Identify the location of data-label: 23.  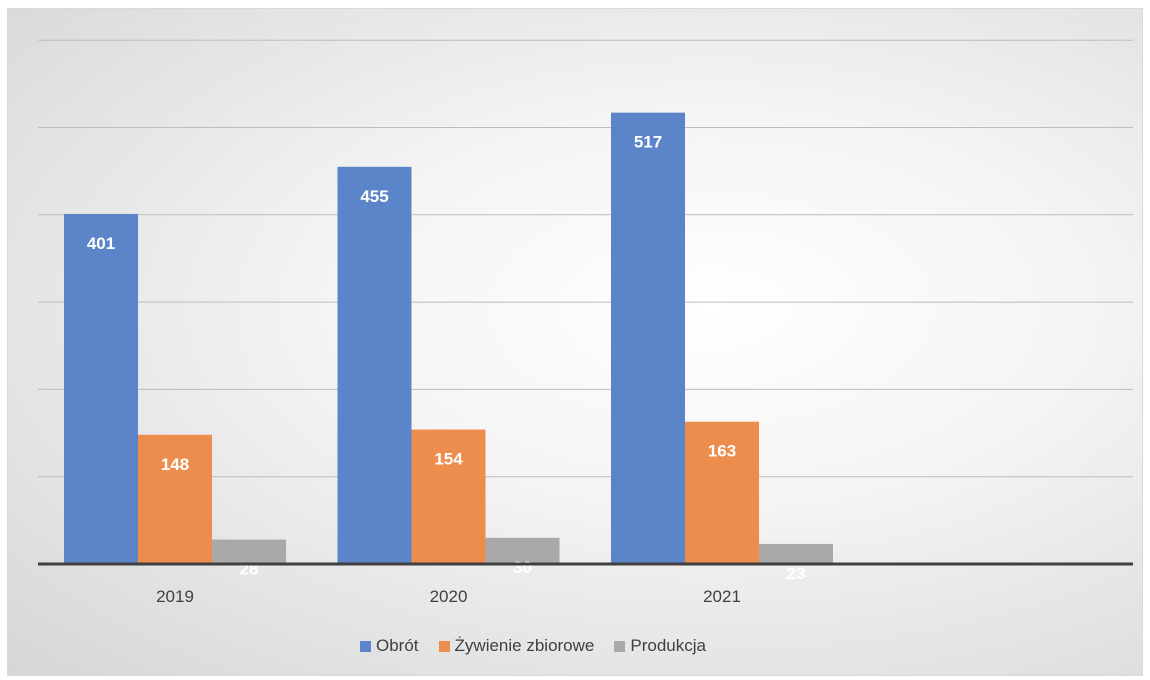
(796, 573).